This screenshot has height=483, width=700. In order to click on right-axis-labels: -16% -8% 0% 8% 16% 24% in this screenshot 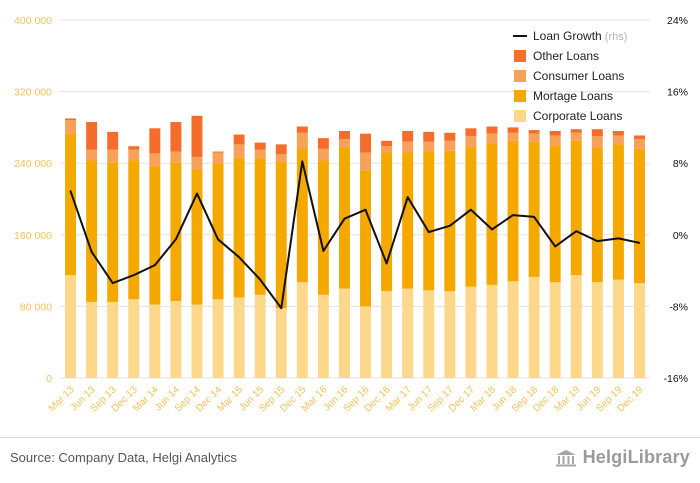, I will do `click(675, 200)`.